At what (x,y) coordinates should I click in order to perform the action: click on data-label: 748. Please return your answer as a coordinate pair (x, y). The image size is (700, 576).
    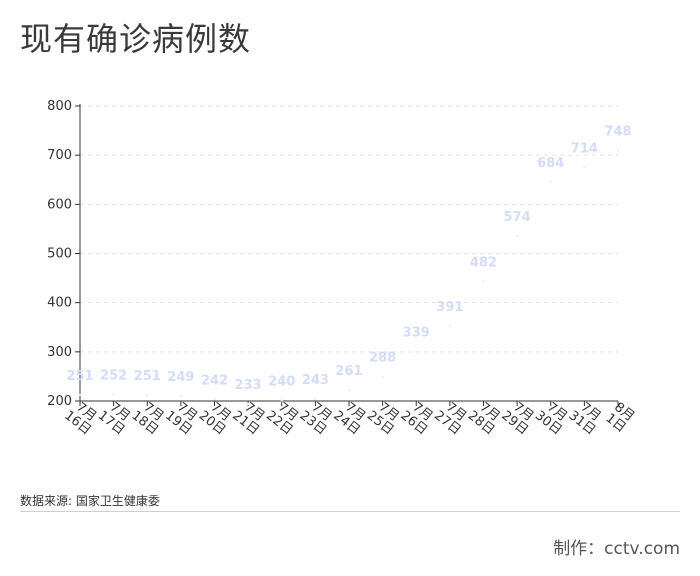
    Looking at the image, I should click on (617, 132).